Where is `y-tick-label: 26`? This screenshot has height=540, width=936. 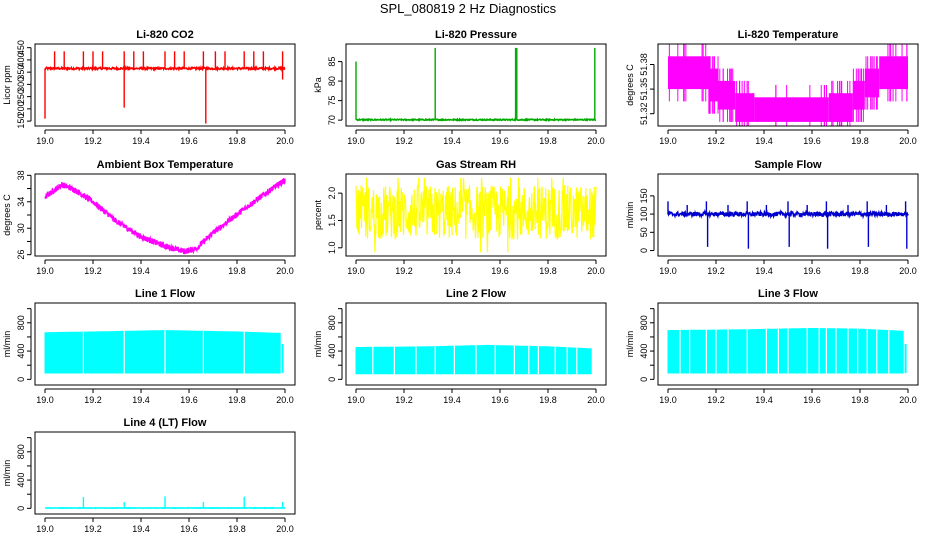
y-tick-label: 26 is located at coordinates (21, 255).